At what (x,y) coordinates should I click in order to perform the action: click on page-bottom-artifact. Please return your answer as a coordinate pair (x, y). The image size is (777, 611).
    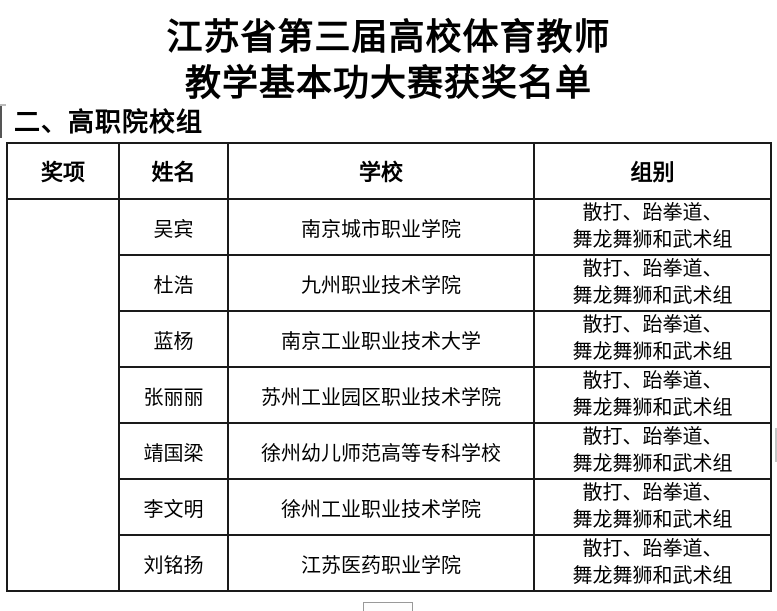
    Looking at the image, I should click on (388, 606).